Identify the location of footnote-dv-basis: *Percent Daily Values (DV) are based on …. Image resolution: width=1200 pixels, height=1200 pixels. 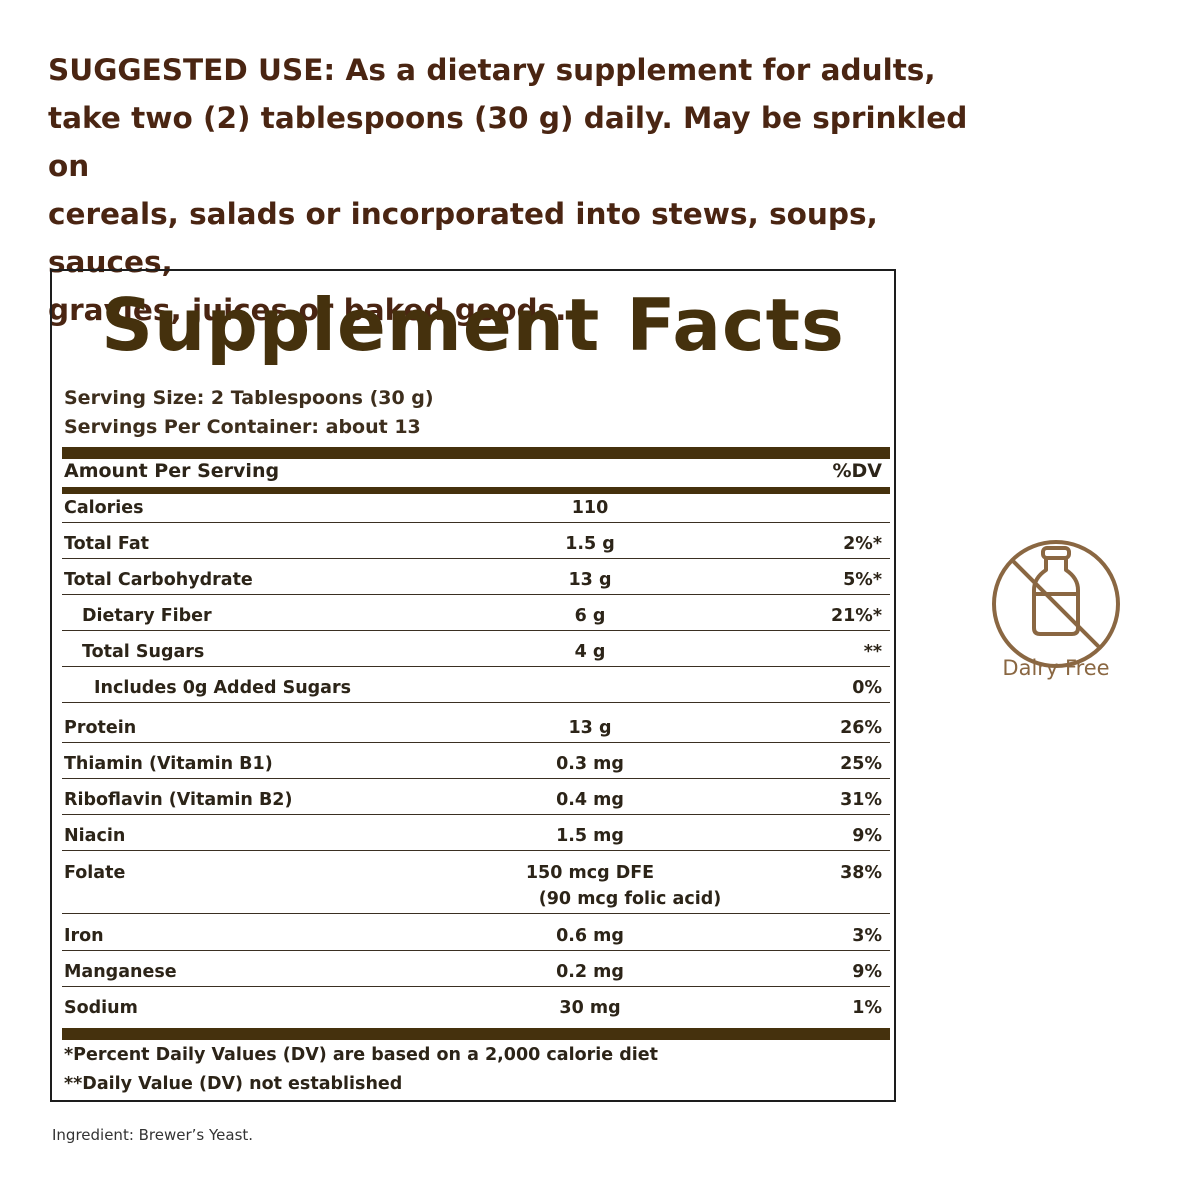
(361, 1055).